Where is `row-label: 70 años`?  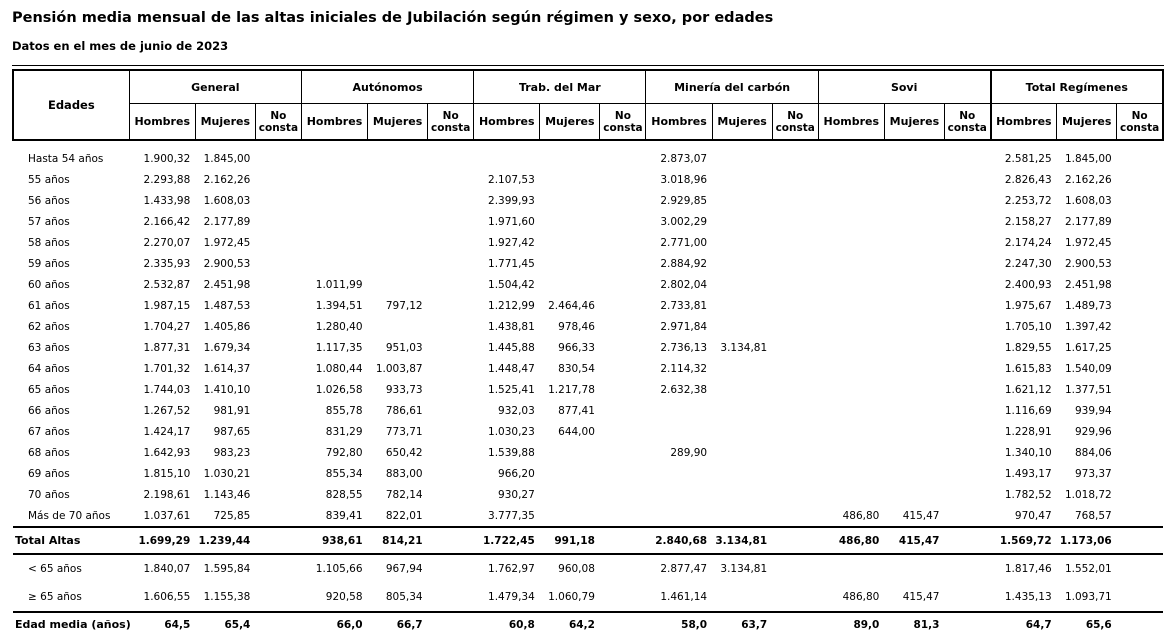 row-label: 70 años is located at coordinates (49, 494).